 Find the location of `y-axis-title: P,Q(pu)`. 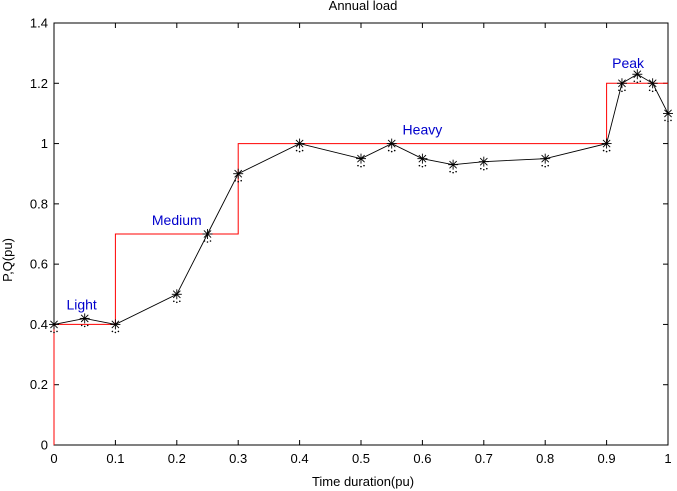

y-axis-title: P,Q(pu) is located at coordinates (7, 260).